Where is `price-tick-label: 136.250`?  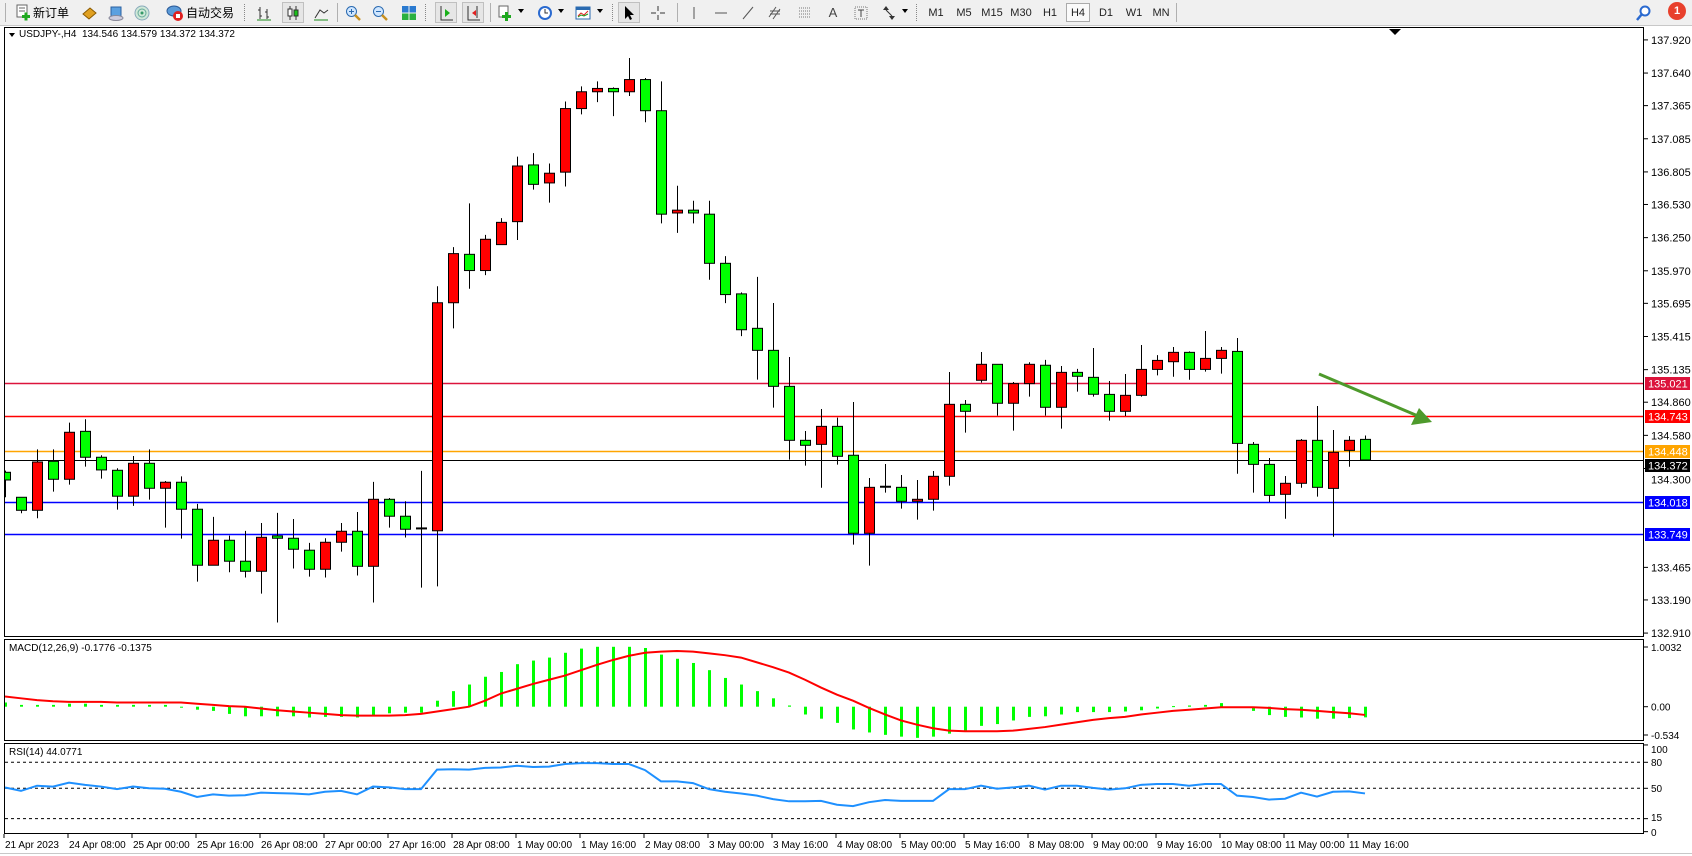 price-tick-label: 136.250 is located at coordinates (1671, 239).